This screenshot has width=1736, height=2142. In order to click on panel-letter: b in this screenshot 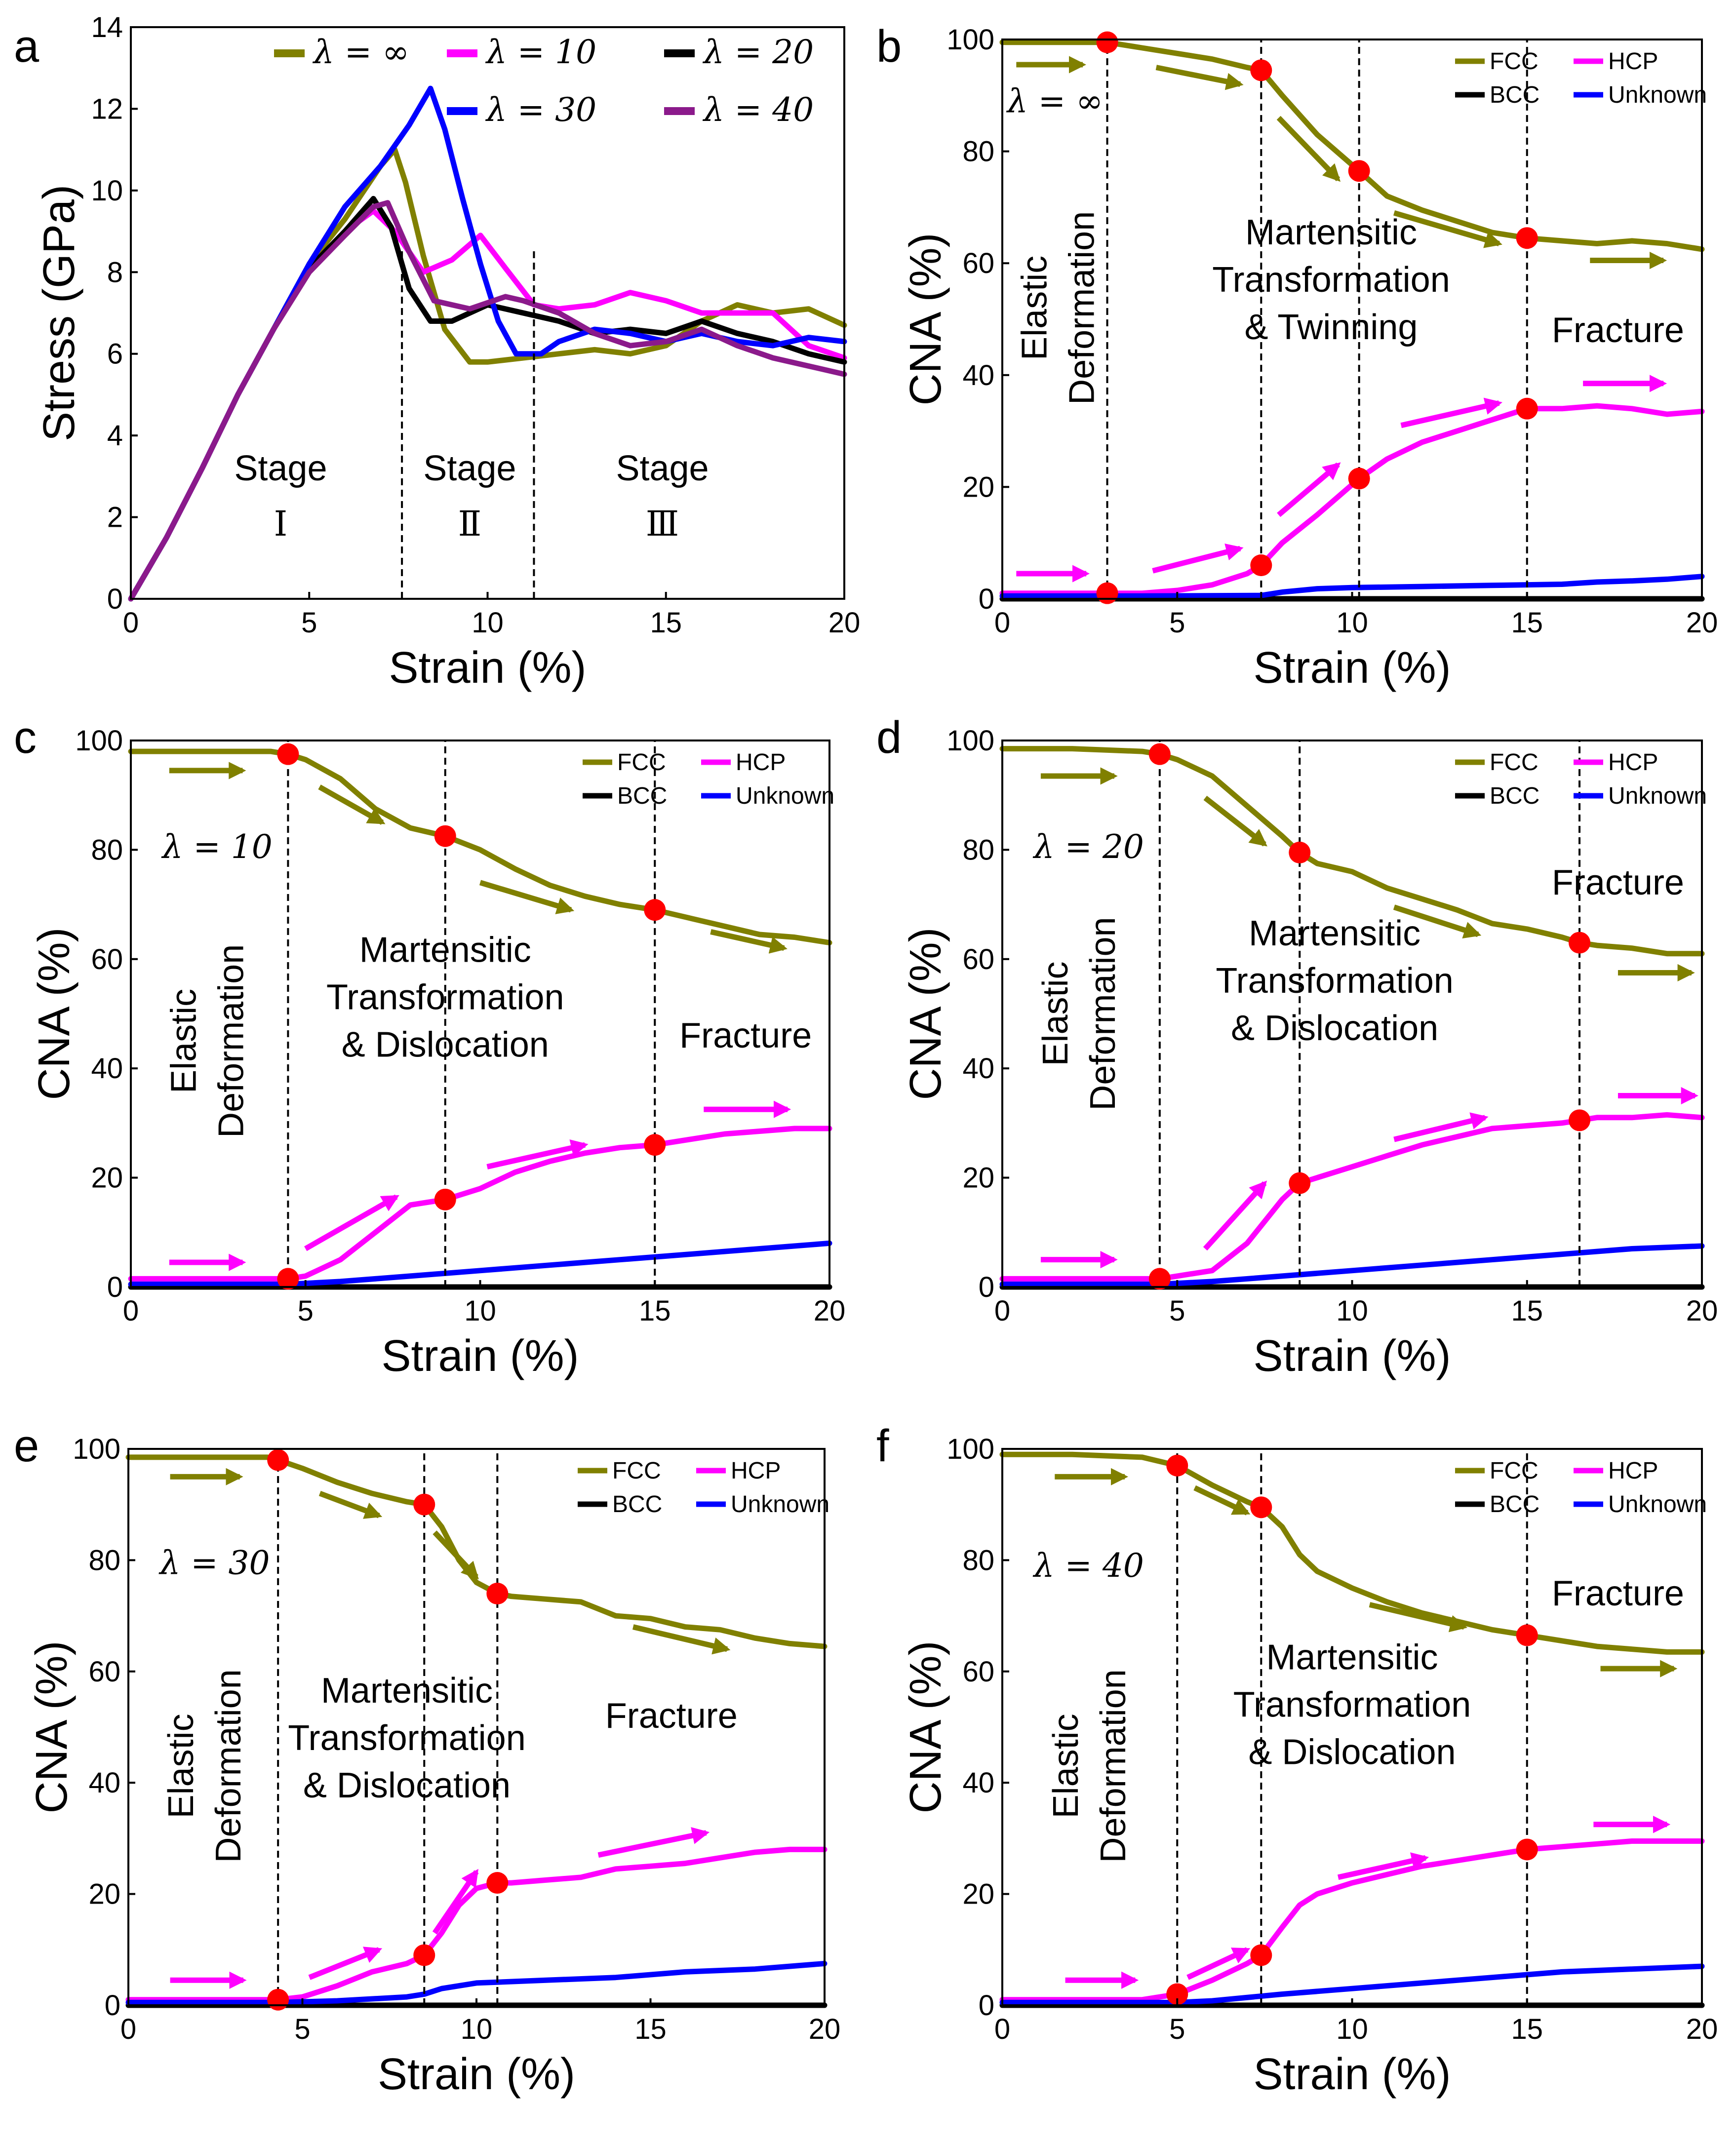, I will do `click(889, 46)`.